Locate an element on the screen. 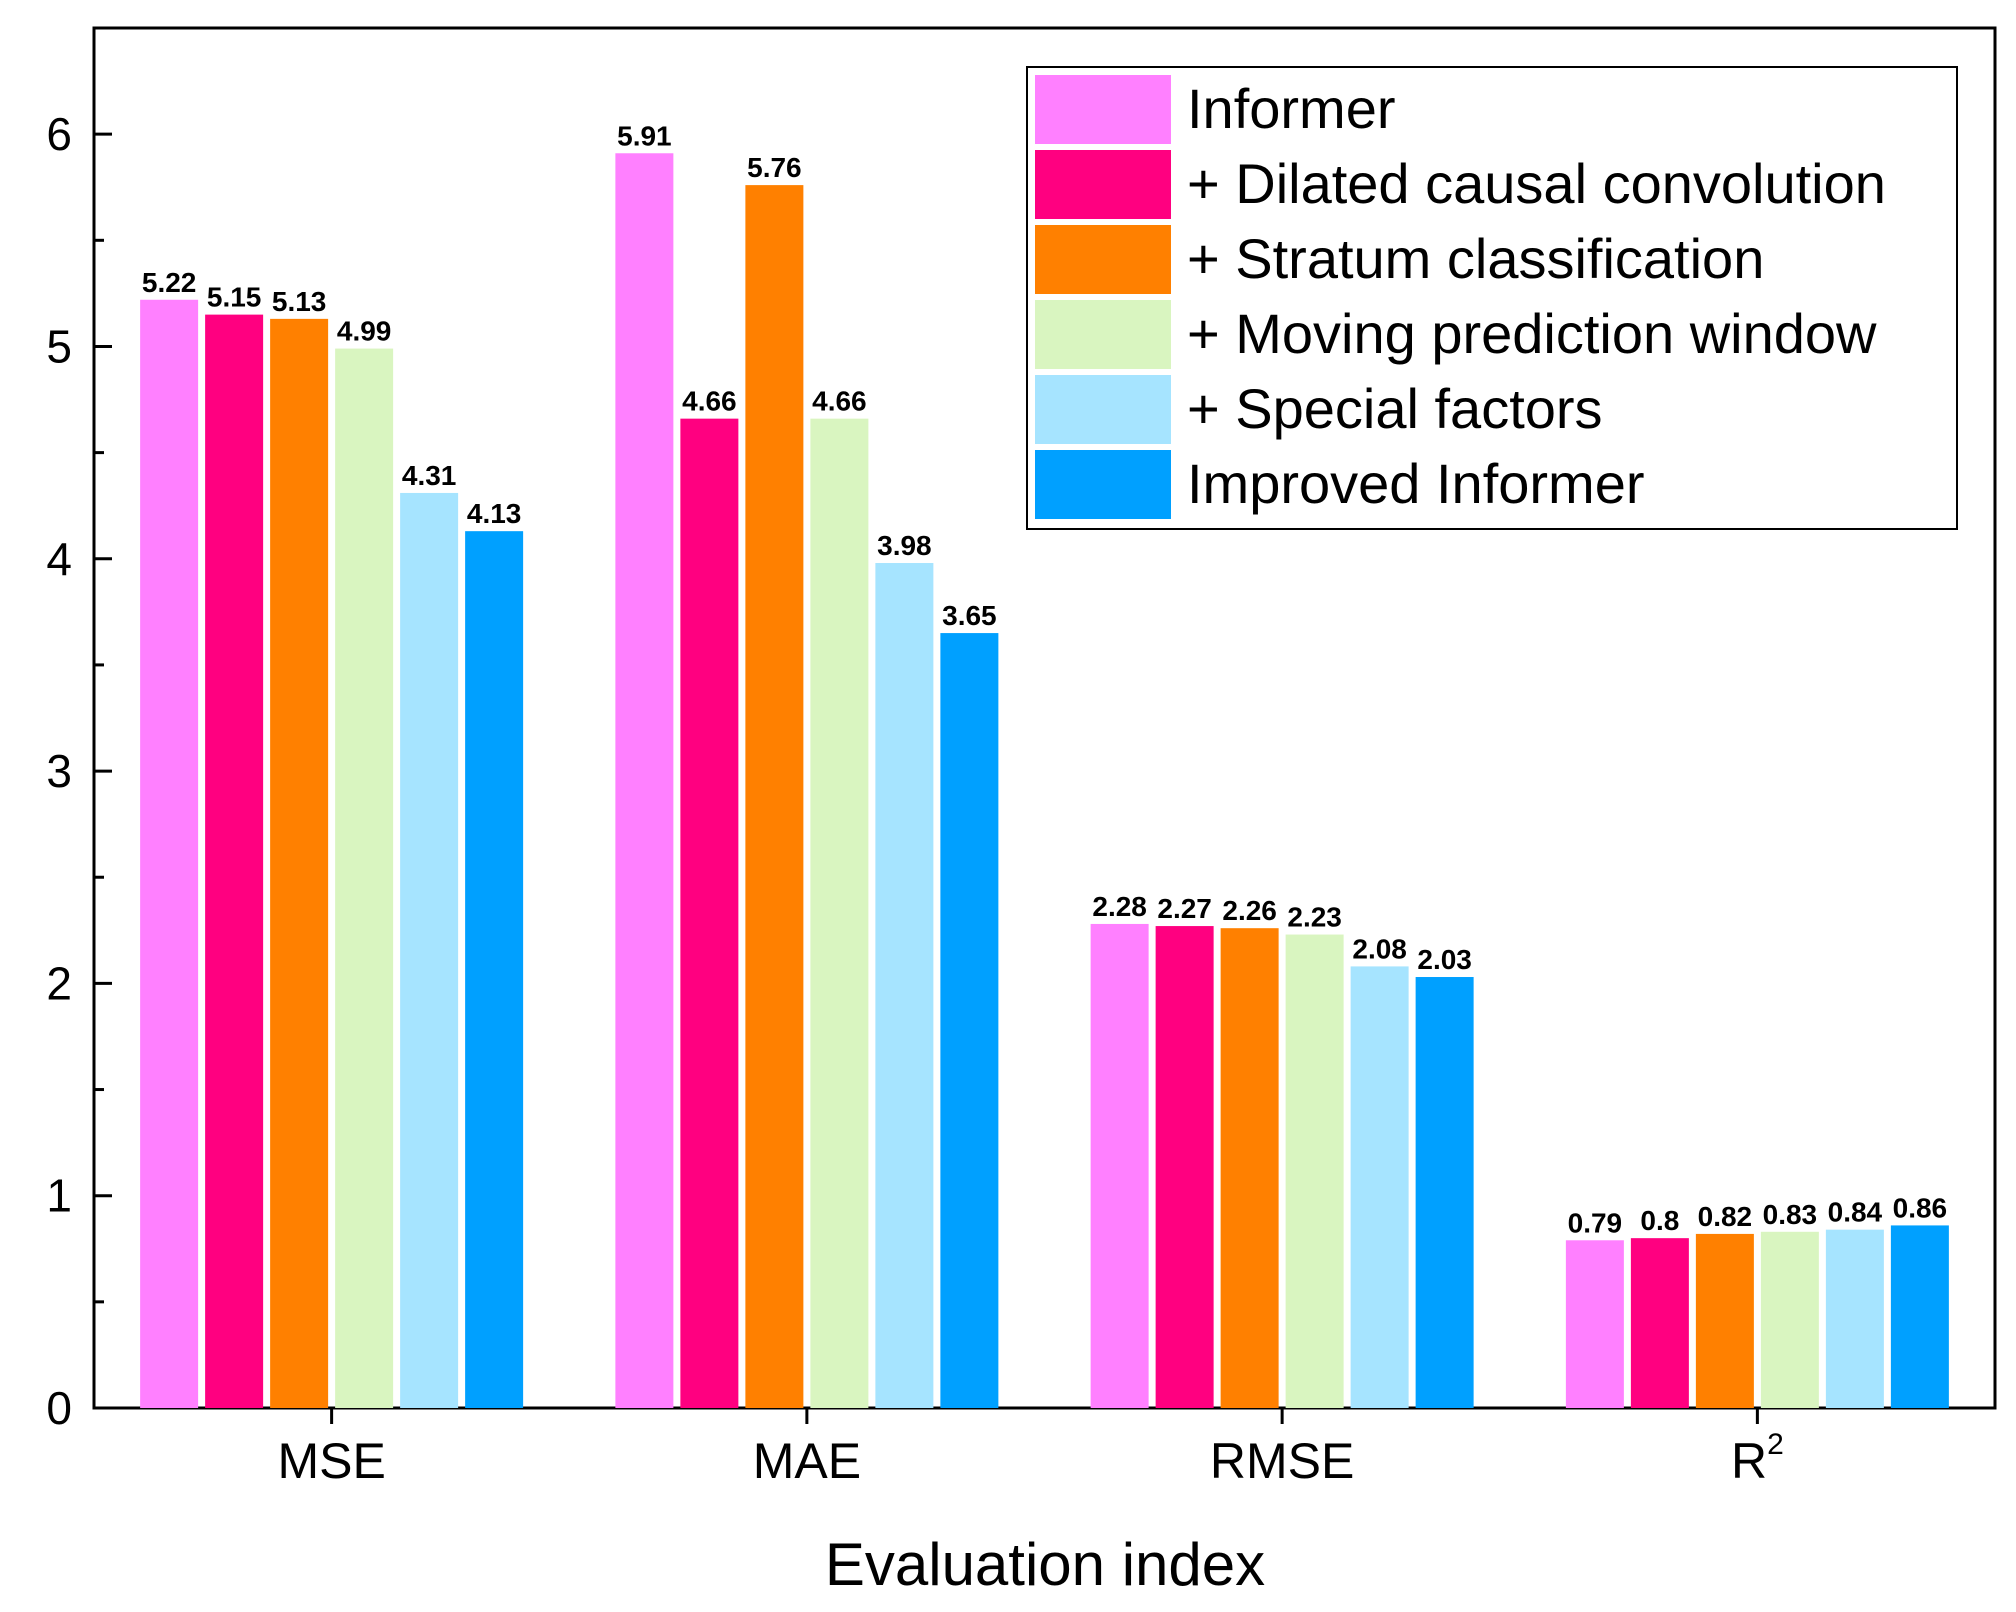 The image size is (2016, 1612). bar-value-label: 5.15 is located at coordinates (234, 297).